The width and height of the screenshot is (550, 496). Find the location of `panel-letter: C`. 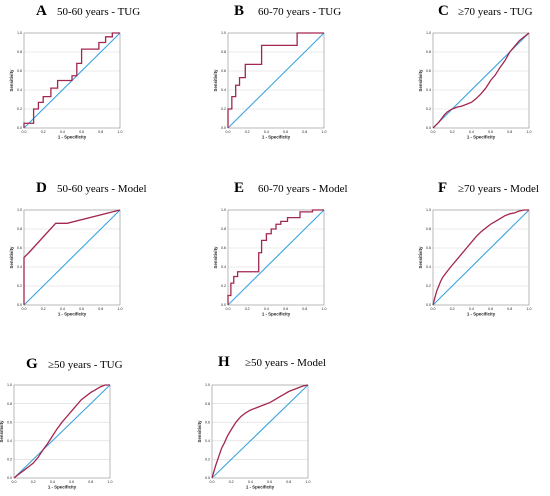

panel-letter: C is located at coordinates (443, 11).